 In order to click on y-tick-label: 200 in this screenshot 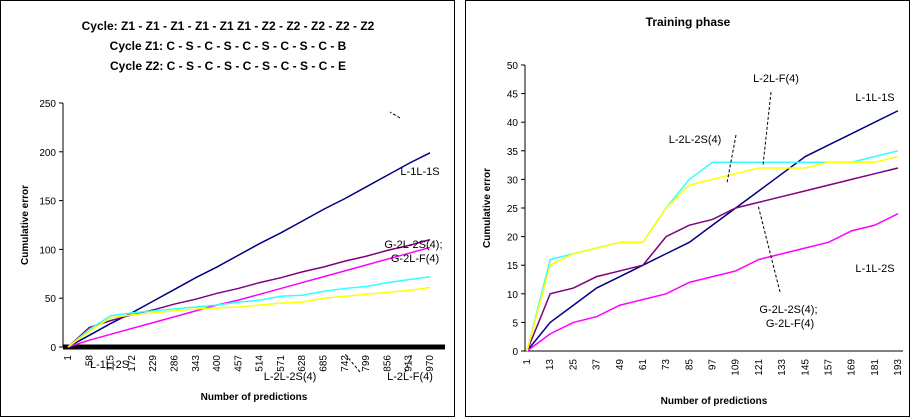, I will do `click(47, 153)`.